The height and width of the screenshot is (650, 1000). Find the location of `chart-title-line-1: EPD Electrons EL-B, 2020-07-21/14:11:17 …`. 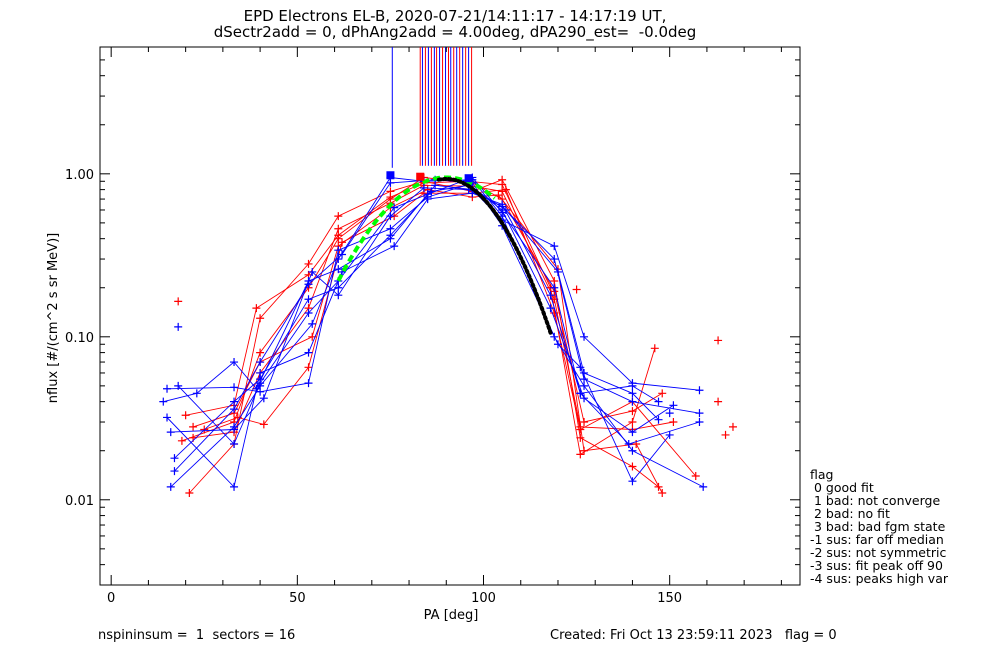

chart-title-line-1: EPD Electrons EL-B, 2020-07-21/14:11:17 … is located at coordinates (455, 16).